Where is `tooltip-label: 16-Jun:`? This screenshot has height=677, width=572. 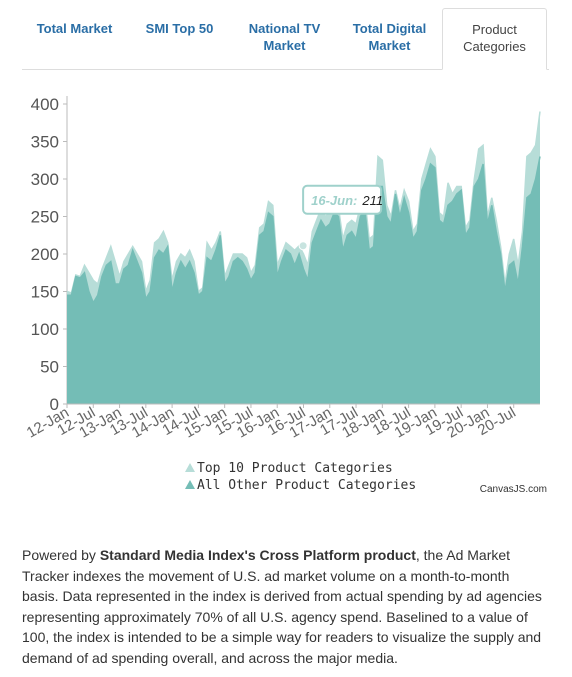 tooltip-label: 16-Jun: is located at coordinates (334, 200).